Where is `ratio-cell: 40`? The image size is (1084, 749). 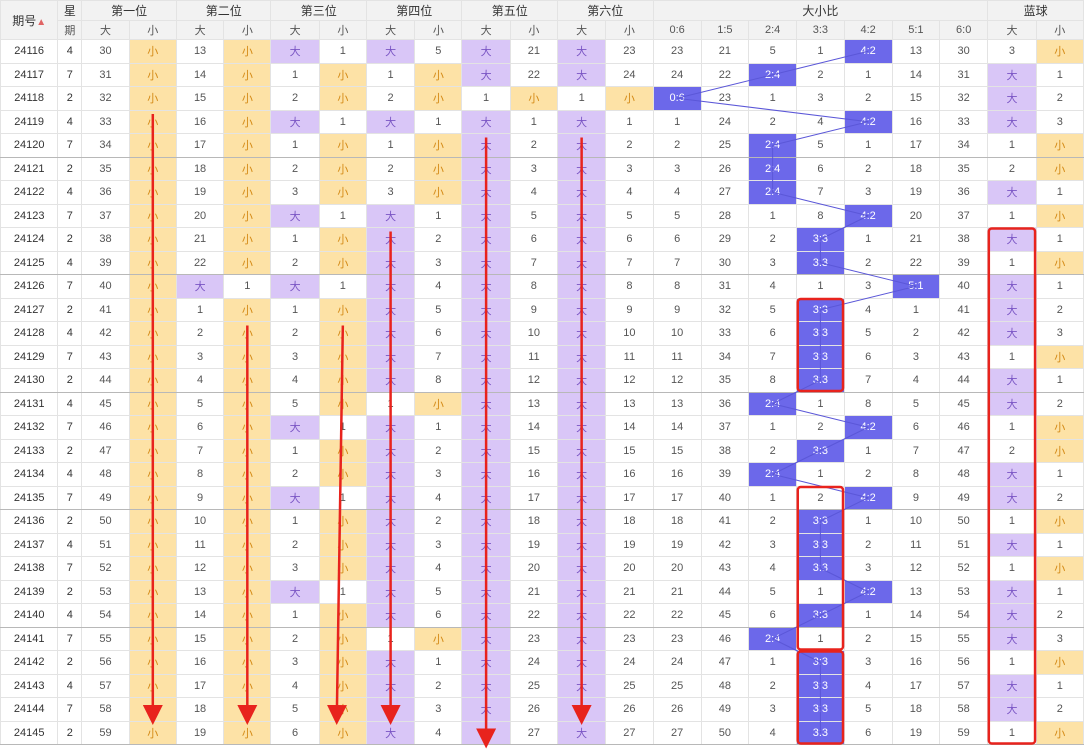 ratio-cell: 40 is located at coordinates (725, 497).